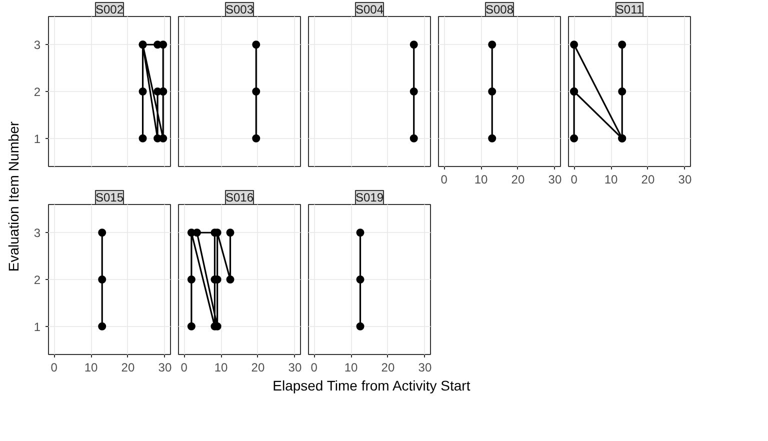  What do you see at coordinates (14, 196) in the screenshot?
I see `y-axis-title: Evaluation Item Number` at bounding box center [14, 196].